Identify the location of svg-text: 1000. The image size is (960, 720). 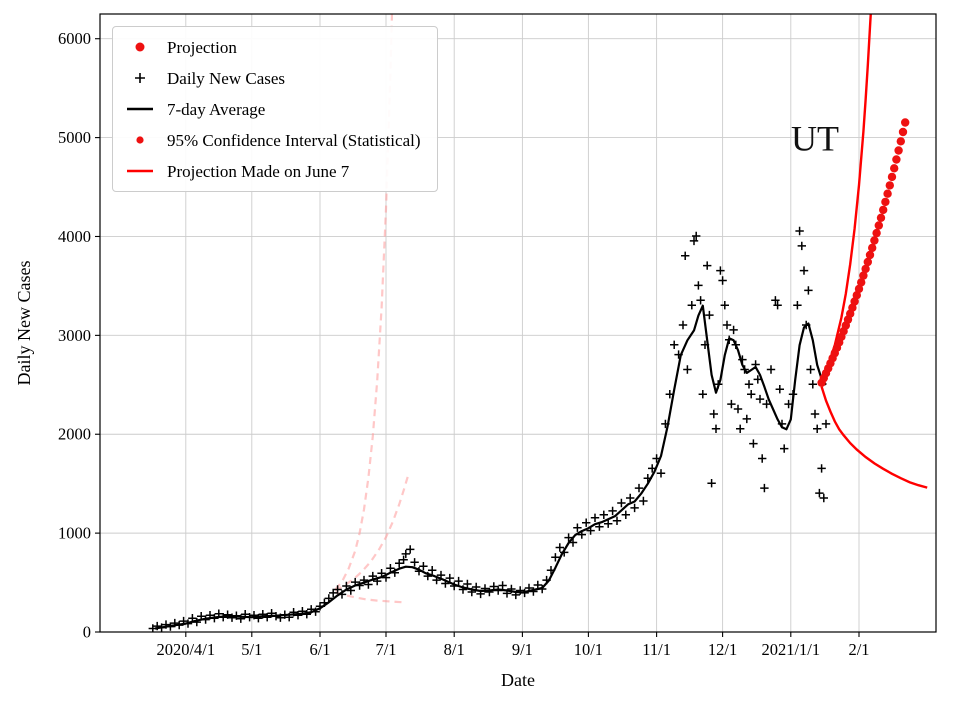
(74, 533).